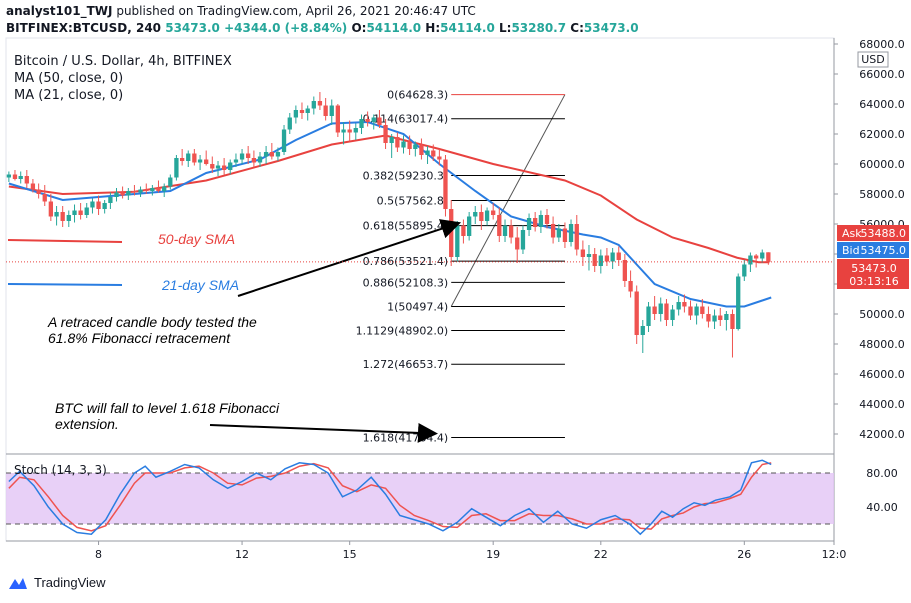 The width and height of the screenshot is (911, 603). Describe the element at coordinates (192, 28) in the screenshot. I see `last-price: 53473.0` at that location.